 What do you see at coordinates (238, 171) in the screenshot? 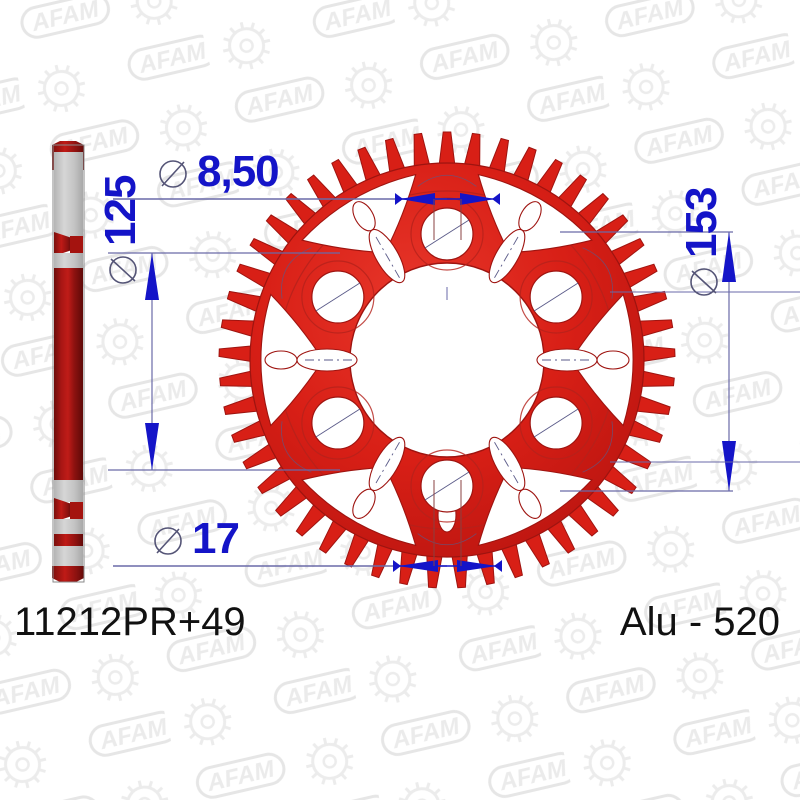
I see `bolt-hole-value: 8,50` at bounding box center [238, 171].